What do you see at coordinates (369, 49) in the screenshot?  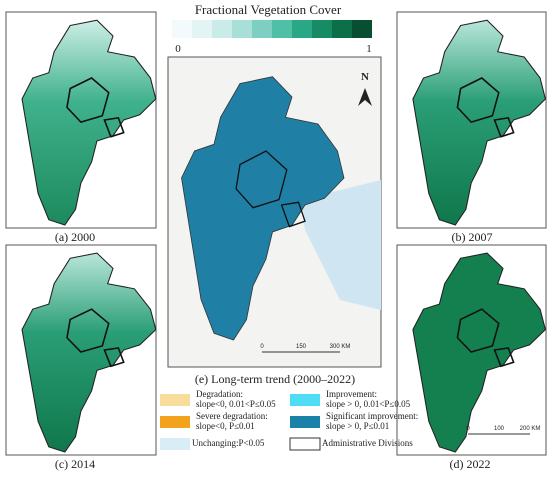 I see `colorbar-label: 1` at bounding box center [369, 49].